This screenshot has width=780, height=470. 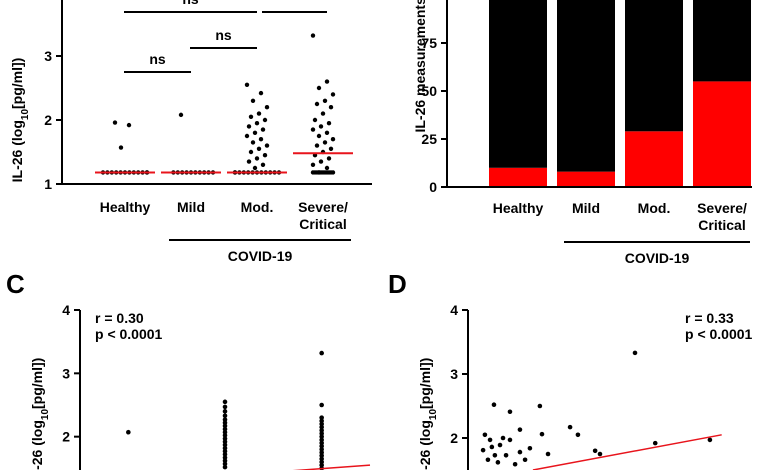 What do you see at coordinates (48, 120) in the screenshot?
I see `y-tick-label: 2` at bounding box center [48, 120].